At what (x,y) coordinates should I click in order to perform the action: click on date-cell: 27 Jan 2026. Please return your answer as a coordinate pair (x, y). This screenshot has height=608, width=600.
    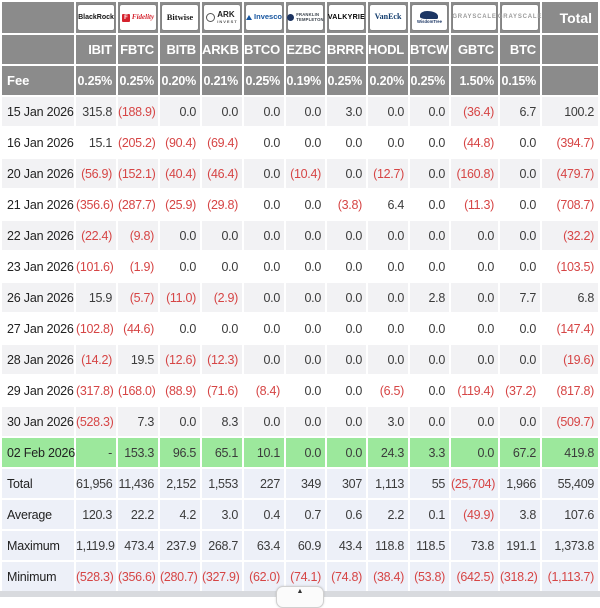
    Looking at the image, I should click on (38, 328).